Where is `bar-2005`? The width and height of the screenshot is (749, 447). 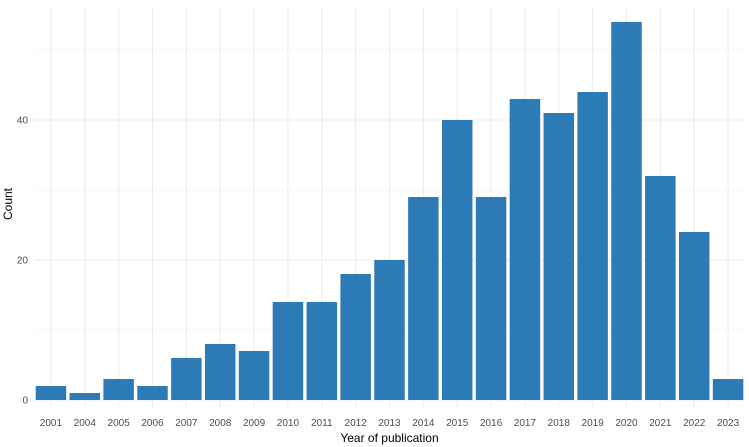
bar-2005 is located at coordinates (118, 389).